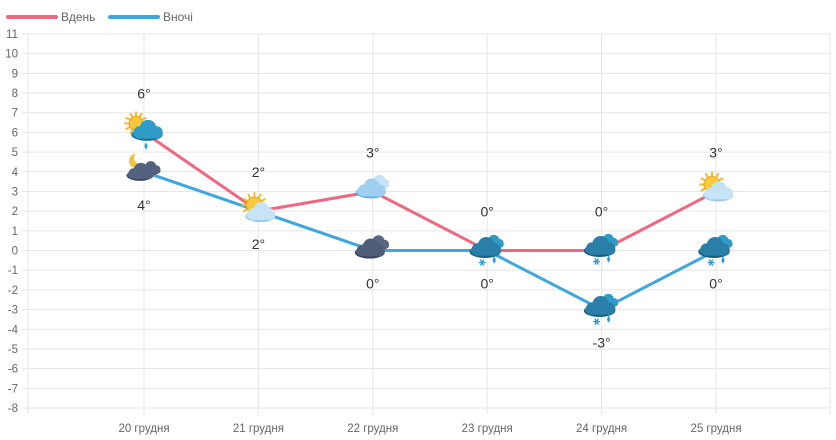  Describe the element at coordinates (715, 429) in the screenshot. I see `x-tick-label: 25 грудня` at that location.